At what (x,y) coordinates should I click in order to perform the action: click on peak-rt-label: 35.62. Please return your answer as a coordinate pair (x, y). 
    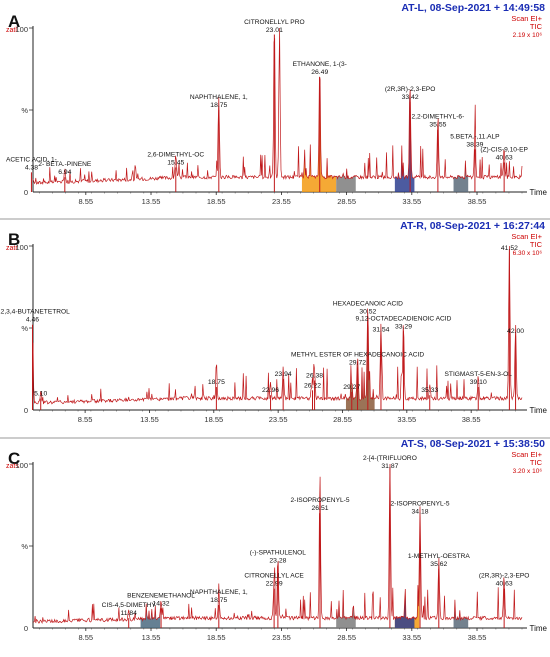
    Looking at the image, I should click on (438, 564).